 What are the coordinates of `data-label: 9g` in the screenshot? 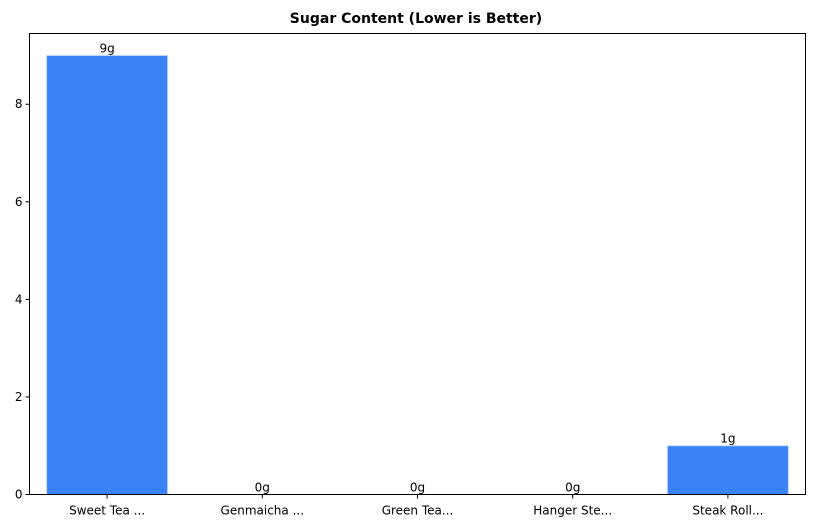 It's located at (106, 48).